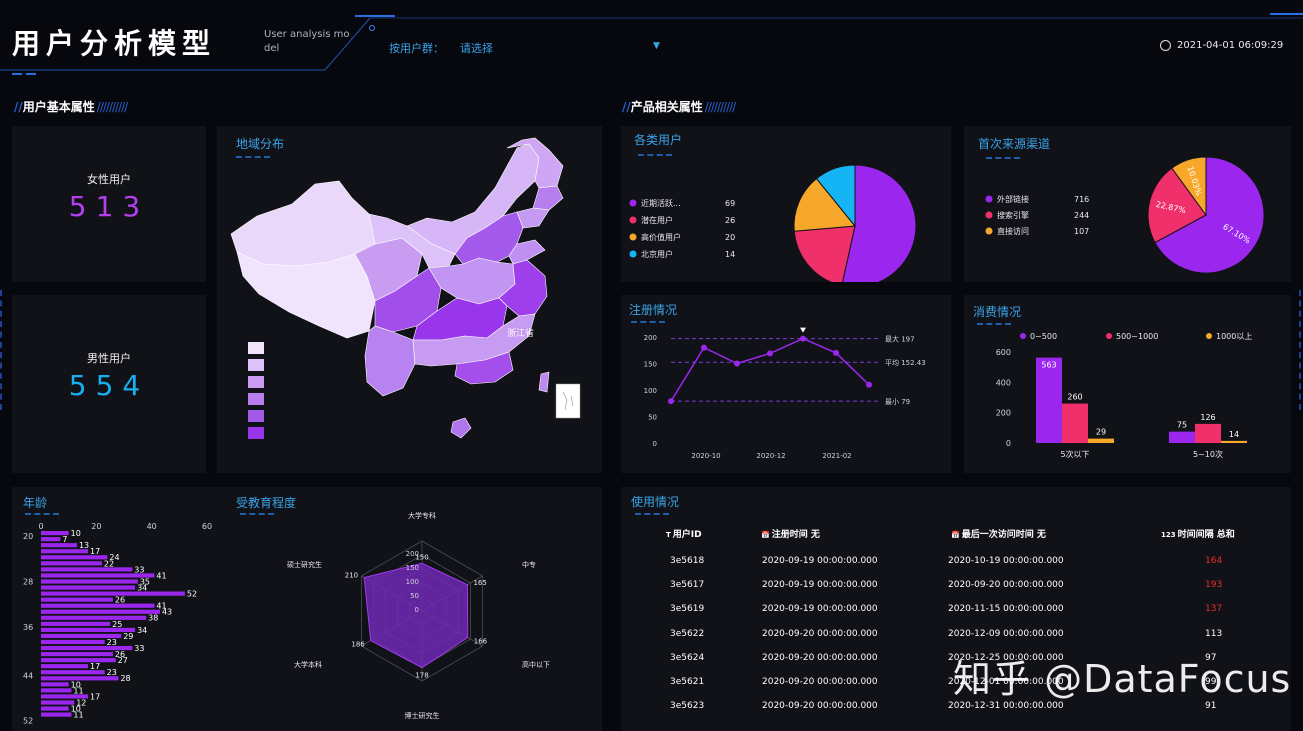  Describe the element at coordinates (303, 223) in the screenshot. I see `map-region-xinjiang` at that location.